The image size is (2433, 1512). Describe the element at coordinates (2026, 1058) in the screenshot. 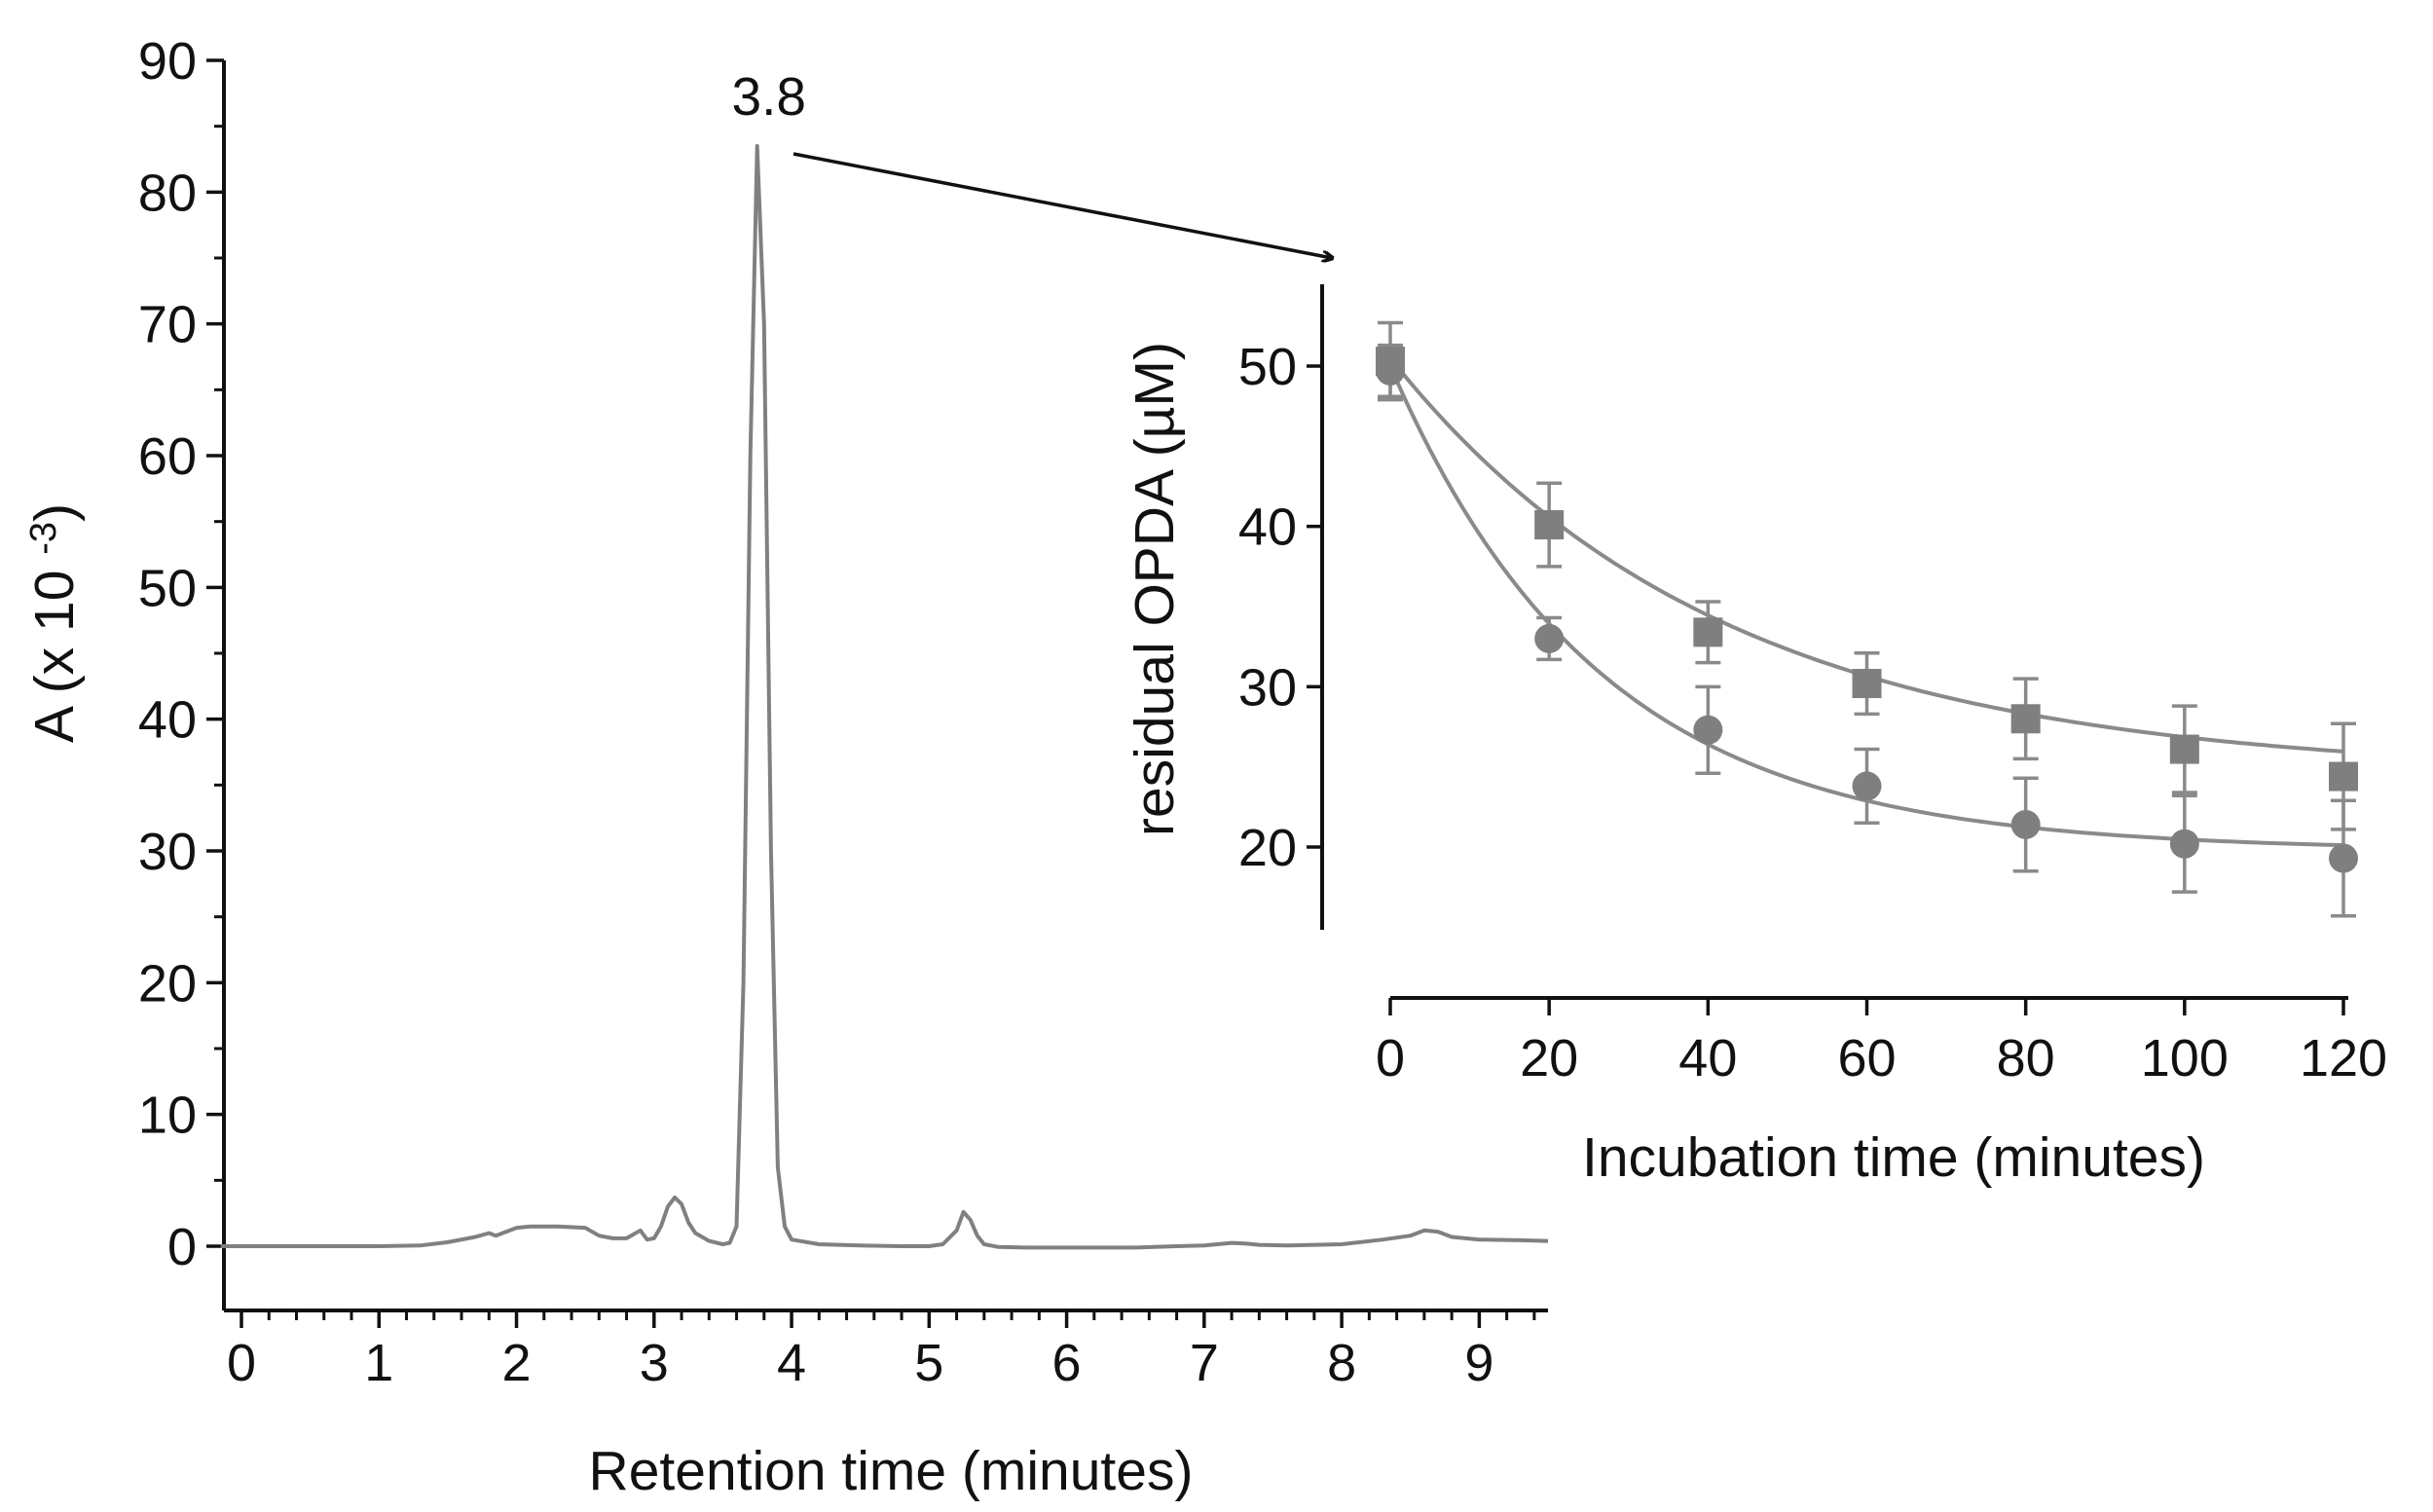

I see `inset-x-tick-label: 80` at that location.